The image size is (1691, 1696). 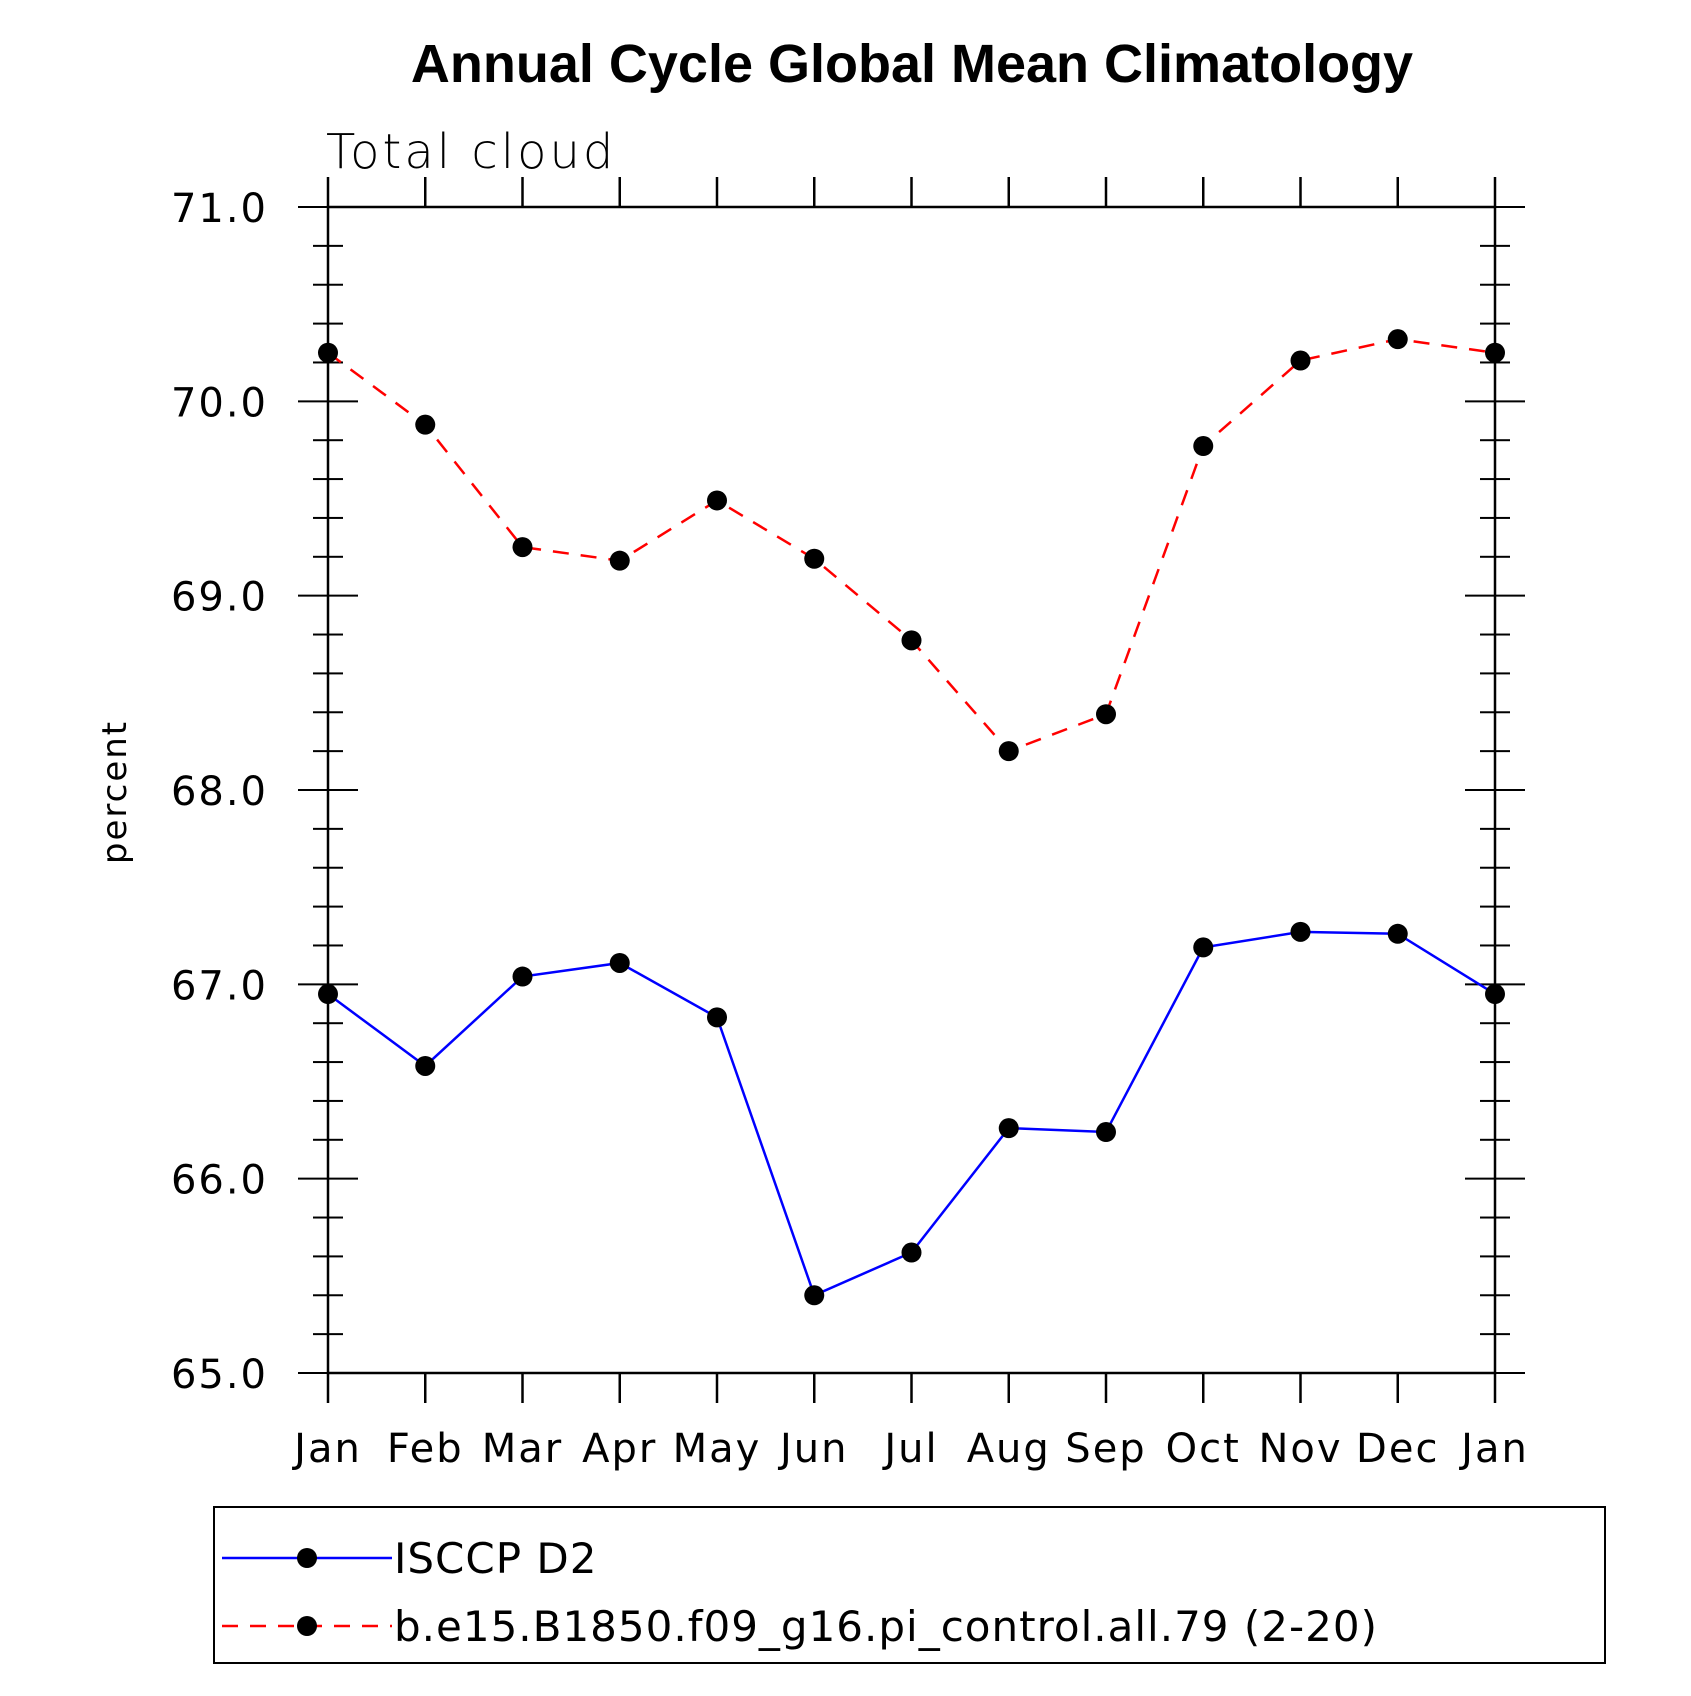 I want to click on x-tick-label: Jul, so click(x=909, y=1449).